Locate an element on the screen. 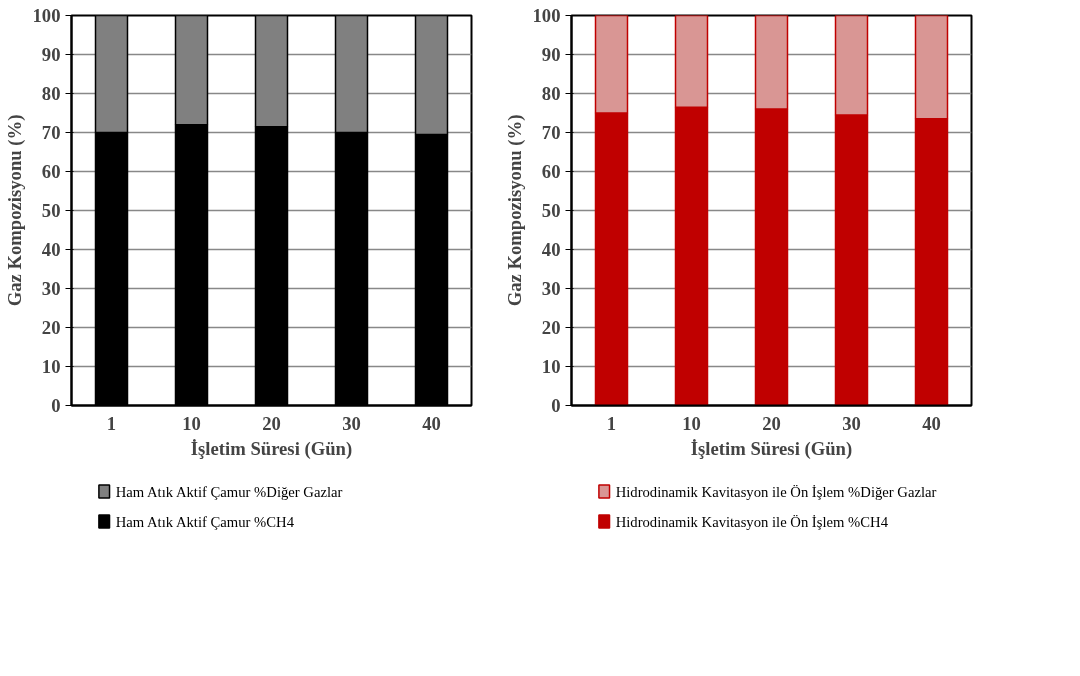  legend-label: Hidrodinamik Kavitasyon ile Ön İşlem %CH4 is located at coordinates (752, 521).